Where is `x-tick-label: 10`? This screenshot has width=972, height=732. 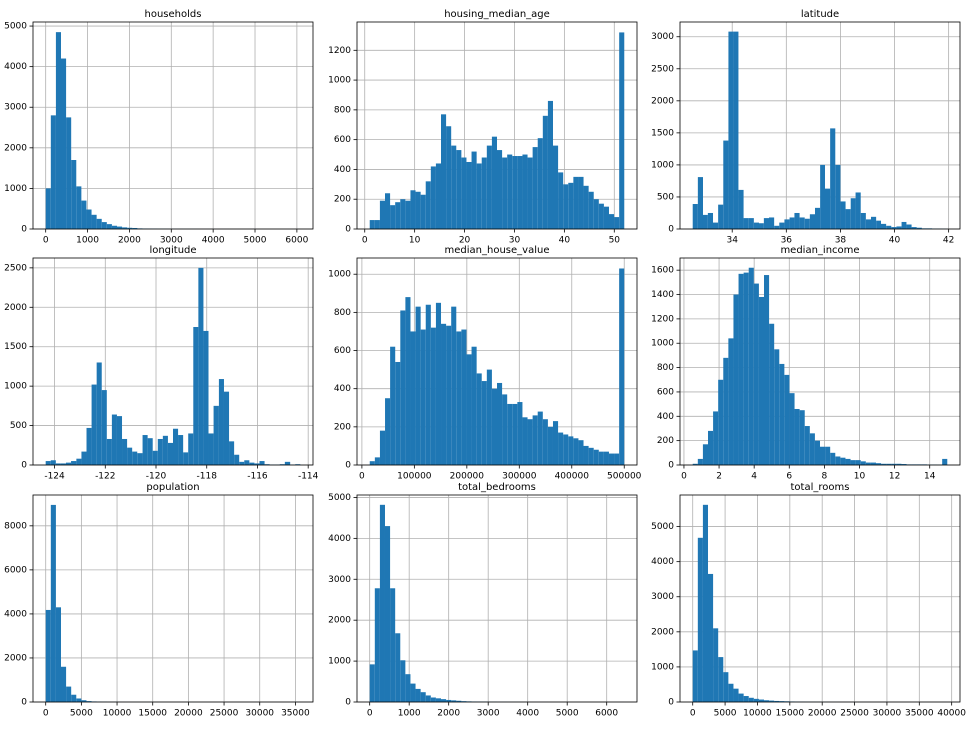
x-tick-label: 10 is located at coordinates (415, 241).